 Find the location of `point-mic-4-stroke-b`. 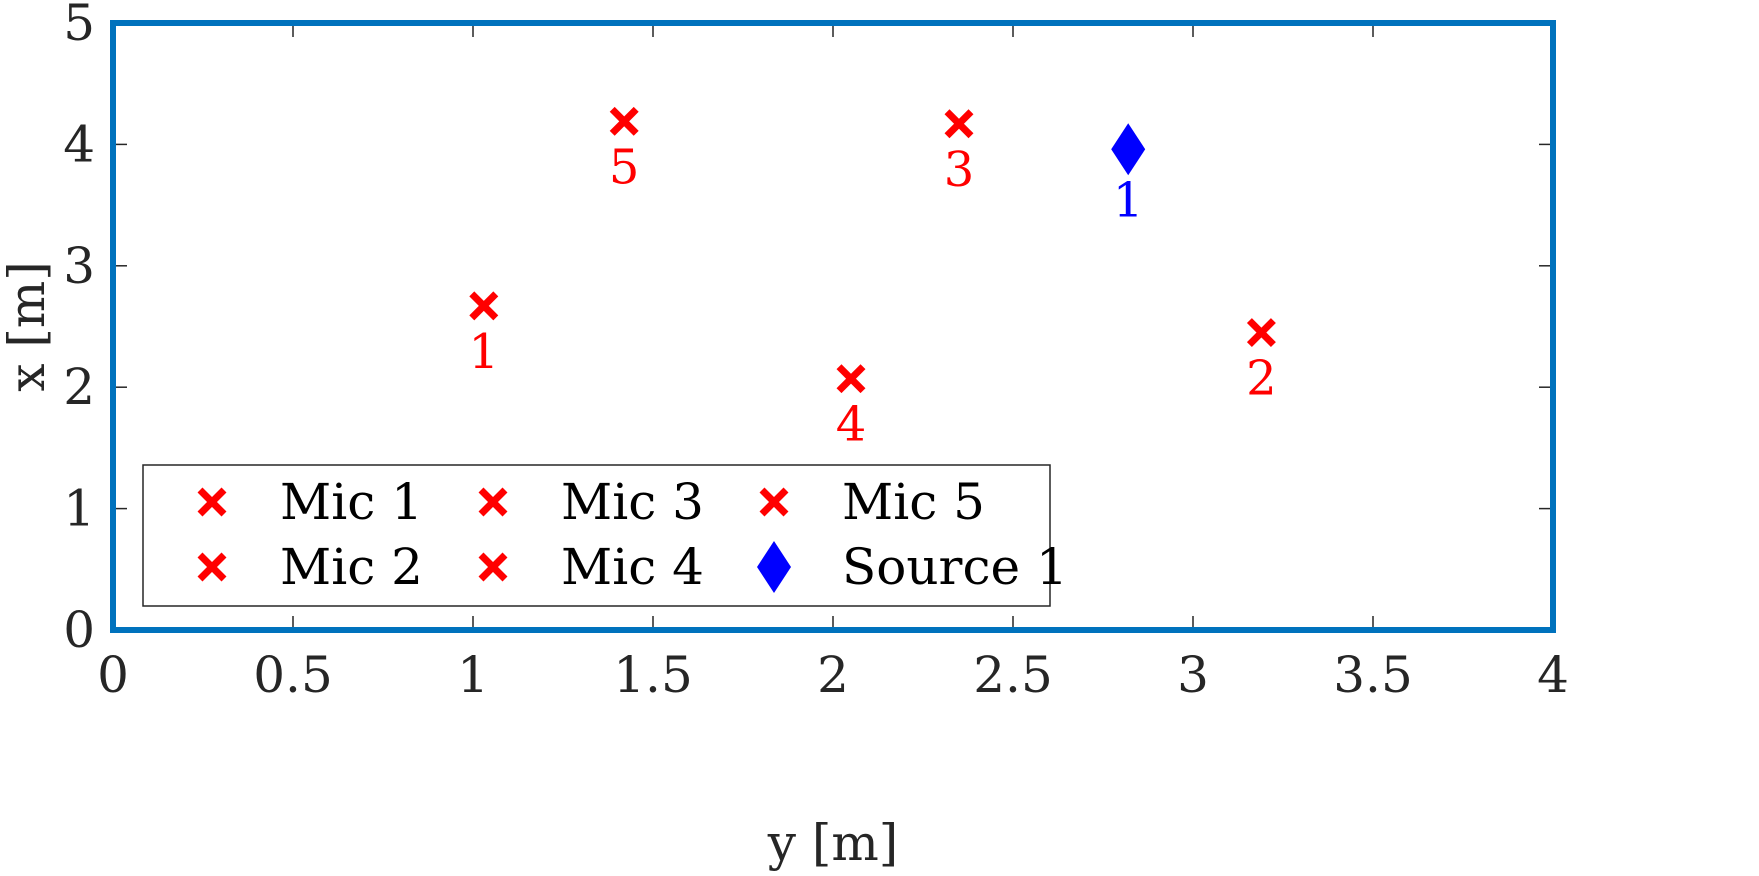

point-mic-4-stroke-b is located at coordinates (851, 379).